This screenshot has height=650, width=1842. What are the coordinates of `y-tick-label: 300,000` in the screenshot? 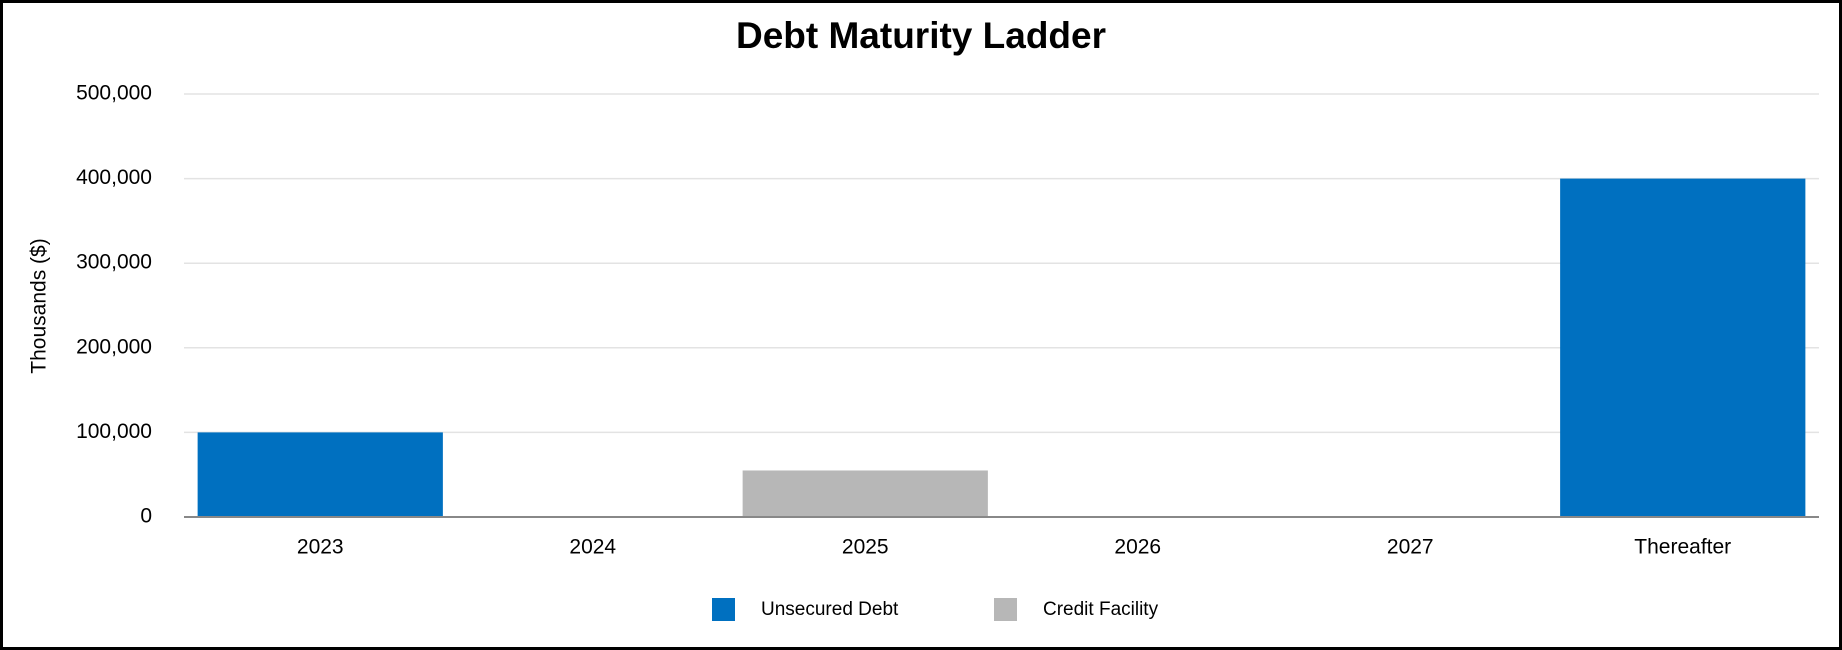 It's located at (114, 262).